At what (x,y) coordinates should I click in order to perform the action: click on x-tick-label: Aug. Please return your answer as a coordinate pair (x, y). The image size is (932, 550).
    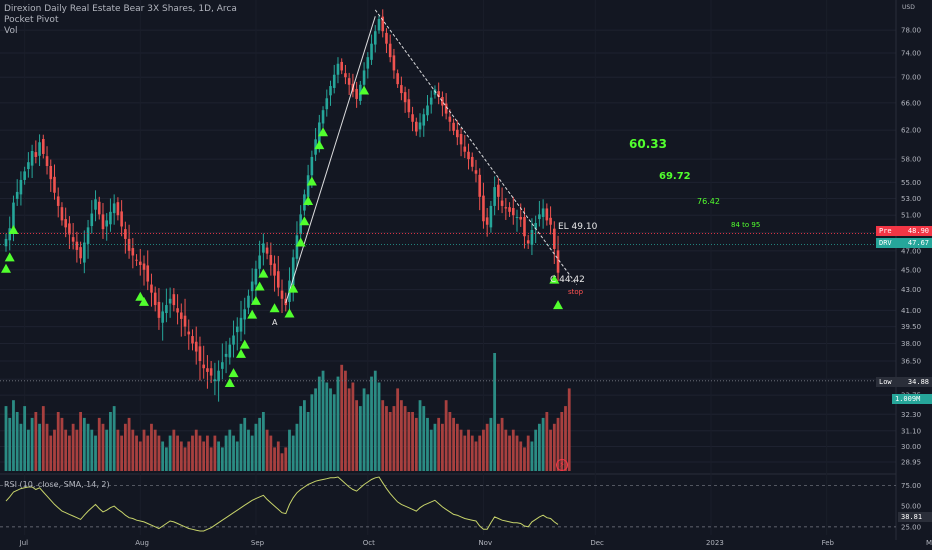
    Looking at the image, I should click on (142, 543).